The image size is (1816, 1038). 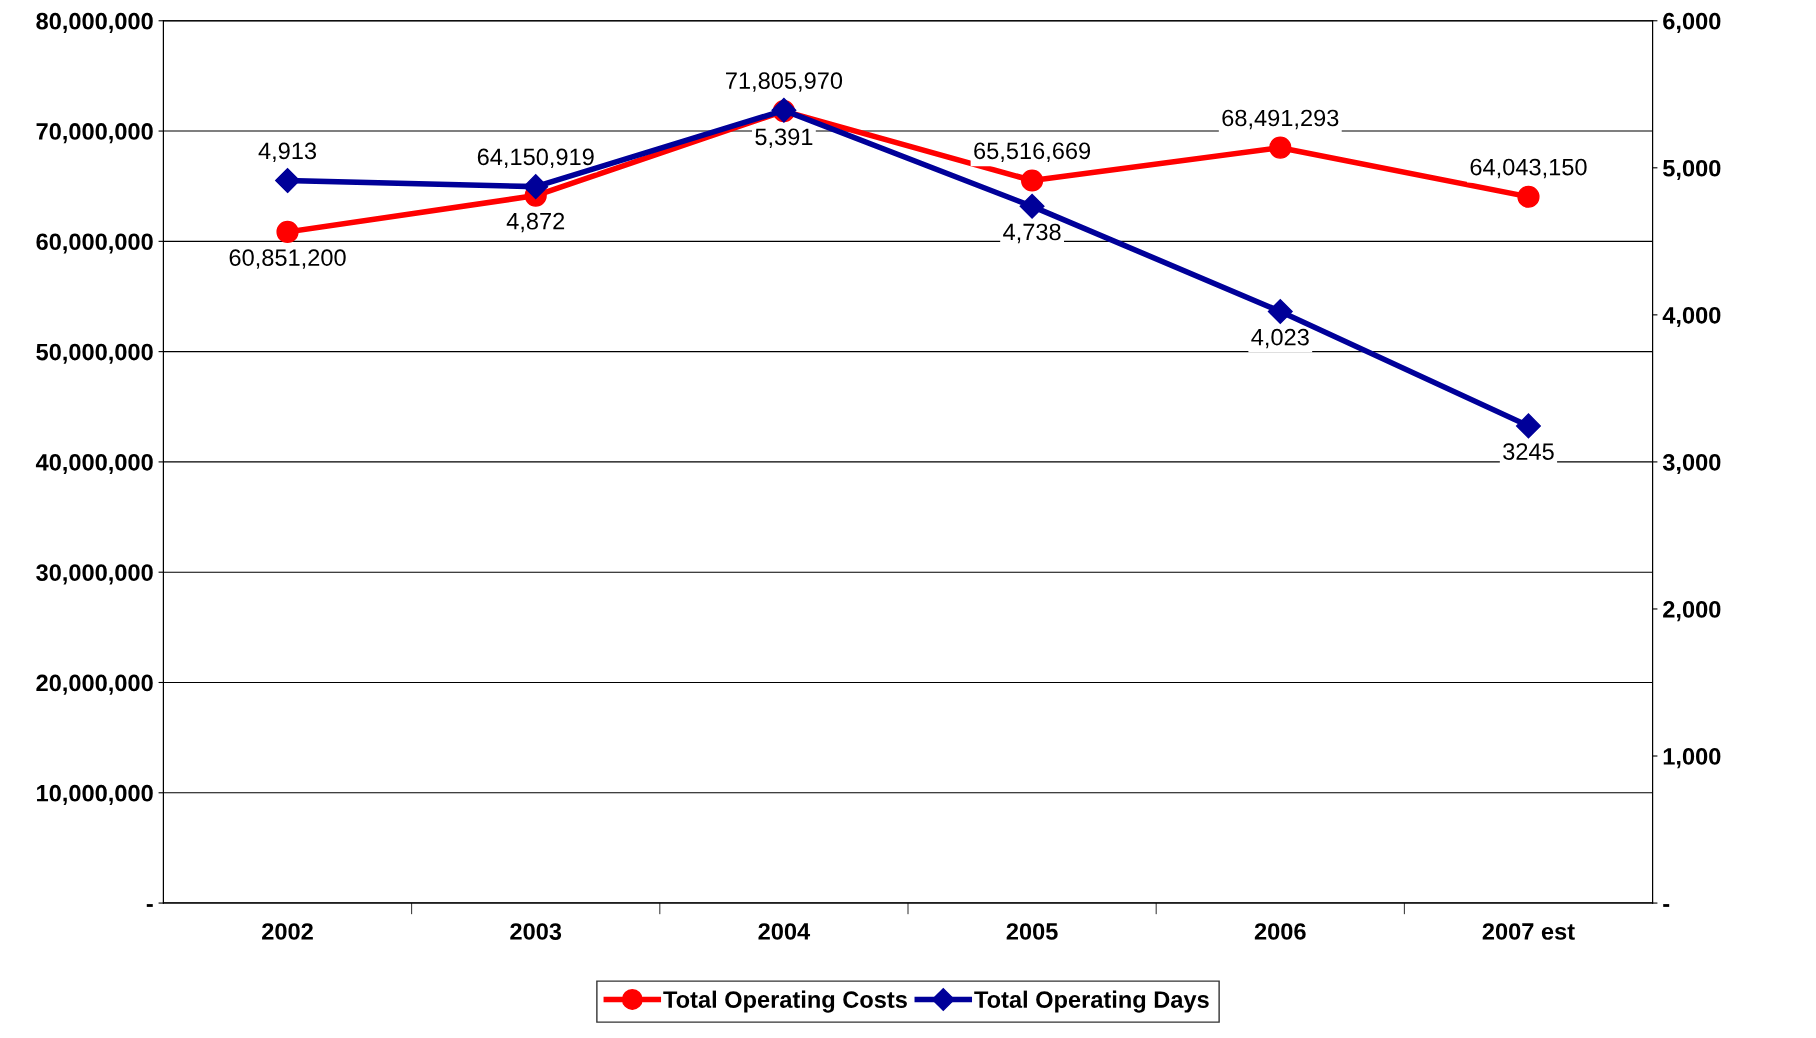 What do you see at coordinates (94, 243) in the screenshot?
I see `y-tick-label: 60,000,000` at bounding box center [94, 243].